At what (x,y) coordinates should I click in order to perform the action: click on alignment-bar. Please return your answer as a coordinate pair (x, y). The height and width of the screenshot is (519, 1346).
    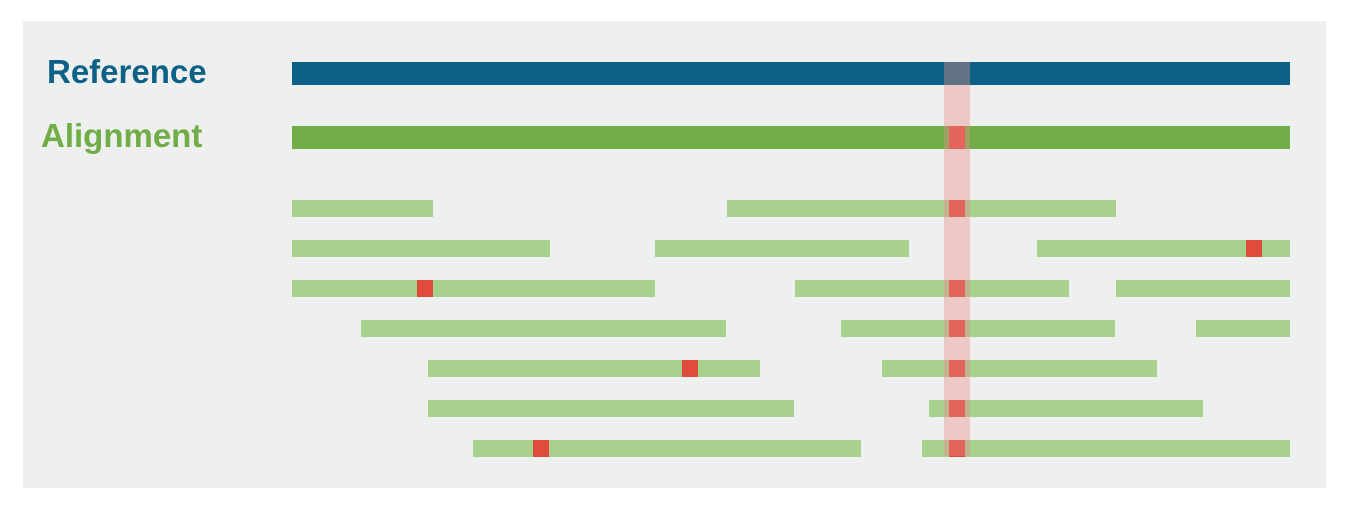
    Looking at the image, I should click on (791, 137).